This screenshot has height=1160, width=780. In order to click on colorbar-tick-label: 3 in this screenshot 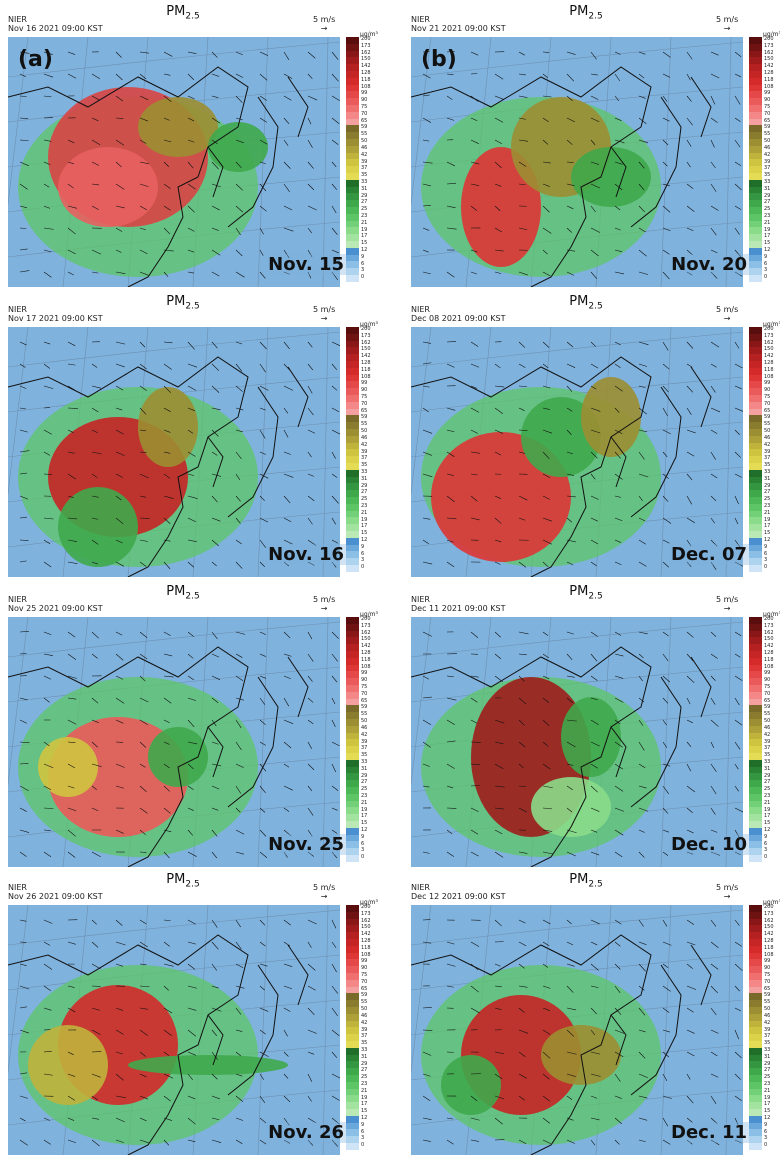, I will do `click(765, 850)`.